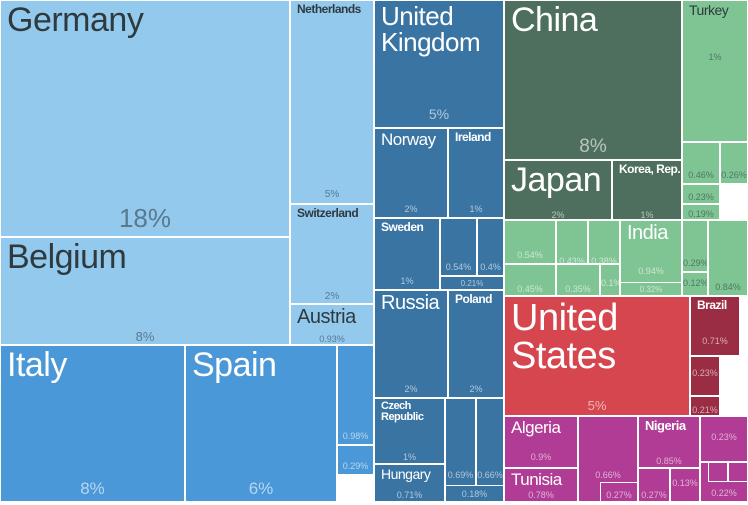  I want to click on treemap-cell: China 8%, so click(593, 80).